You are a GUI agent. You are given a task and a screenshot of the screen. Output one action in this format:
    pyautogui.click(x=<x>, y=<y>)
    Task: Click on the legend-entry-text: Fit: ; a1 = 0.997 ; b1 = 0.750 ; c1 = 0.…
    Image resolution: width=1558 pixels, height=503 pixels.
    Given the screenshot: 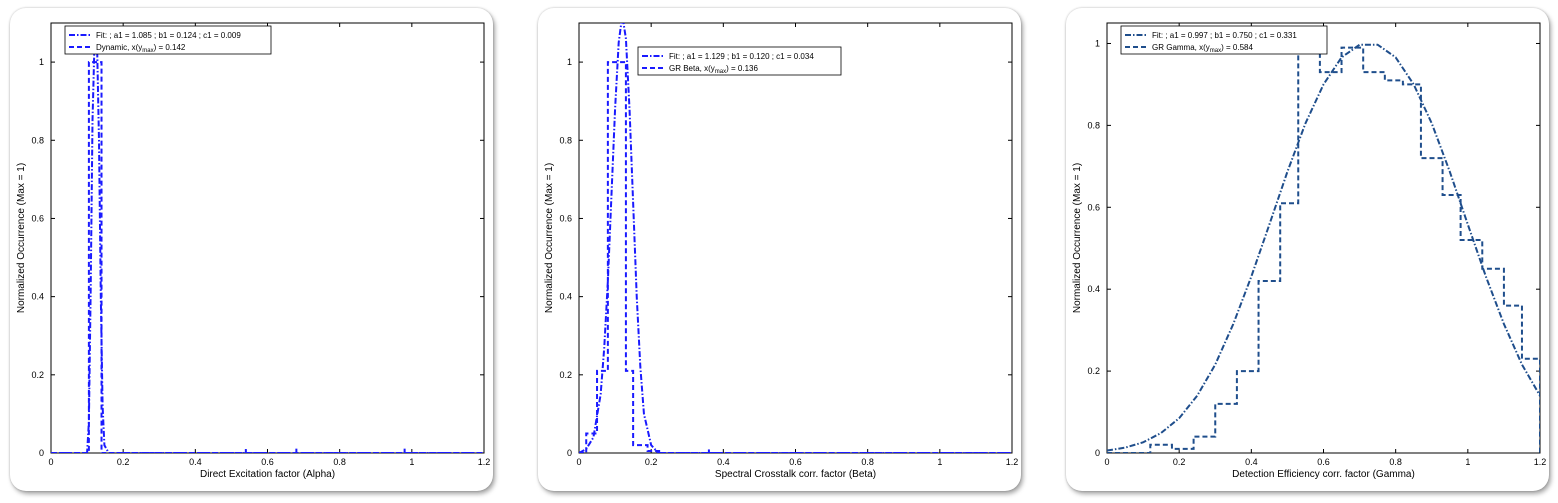 What is the action you would take?
    pyautogui.click(x=1224, y=35)
    